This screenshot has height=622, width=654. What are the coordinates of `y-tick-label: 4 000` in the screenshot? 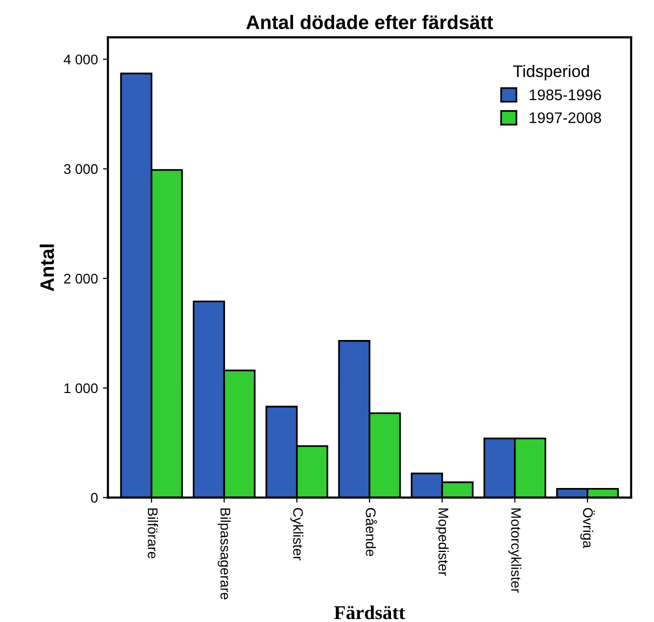 It's located at (81, 59).